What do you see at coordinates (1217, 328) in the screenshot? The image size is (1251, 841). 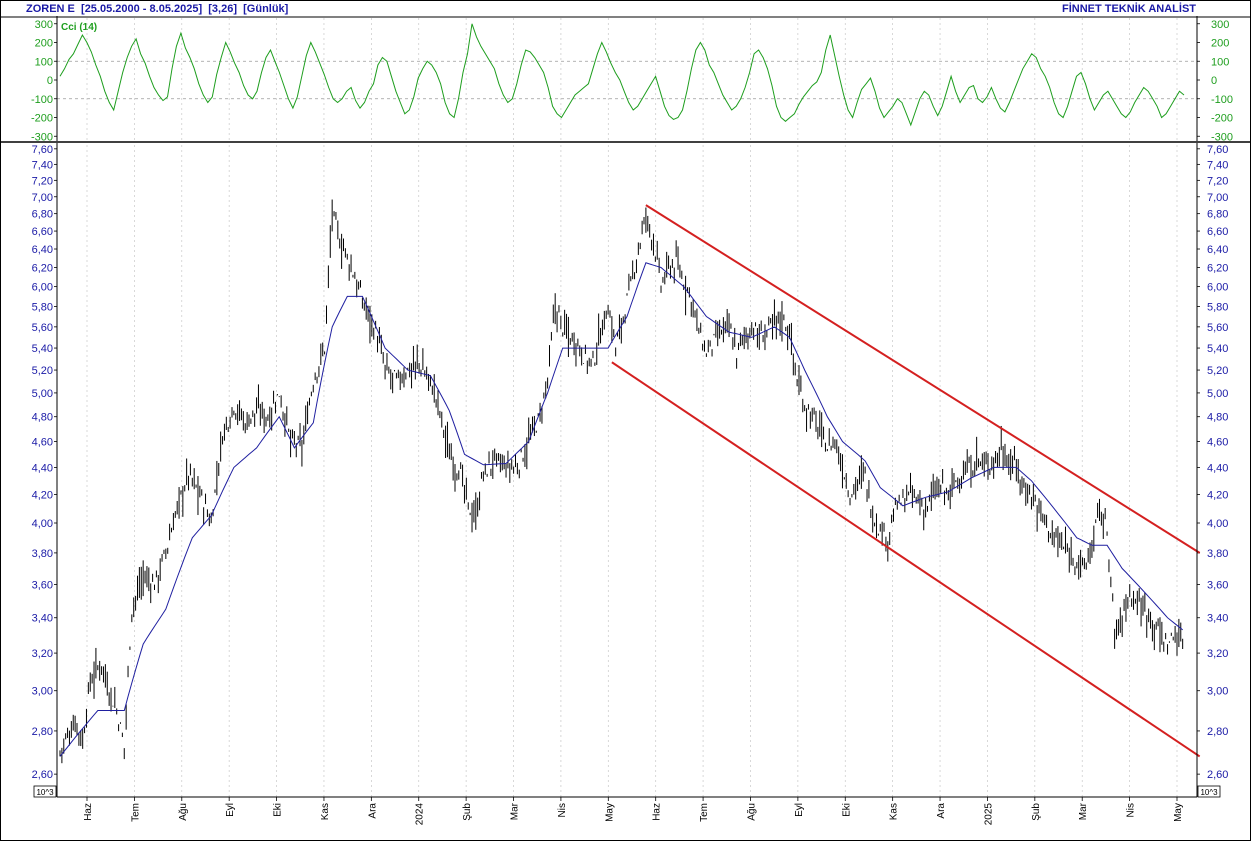 I see `price-tick-label: 5,60` at bounding box center [1217, 328].